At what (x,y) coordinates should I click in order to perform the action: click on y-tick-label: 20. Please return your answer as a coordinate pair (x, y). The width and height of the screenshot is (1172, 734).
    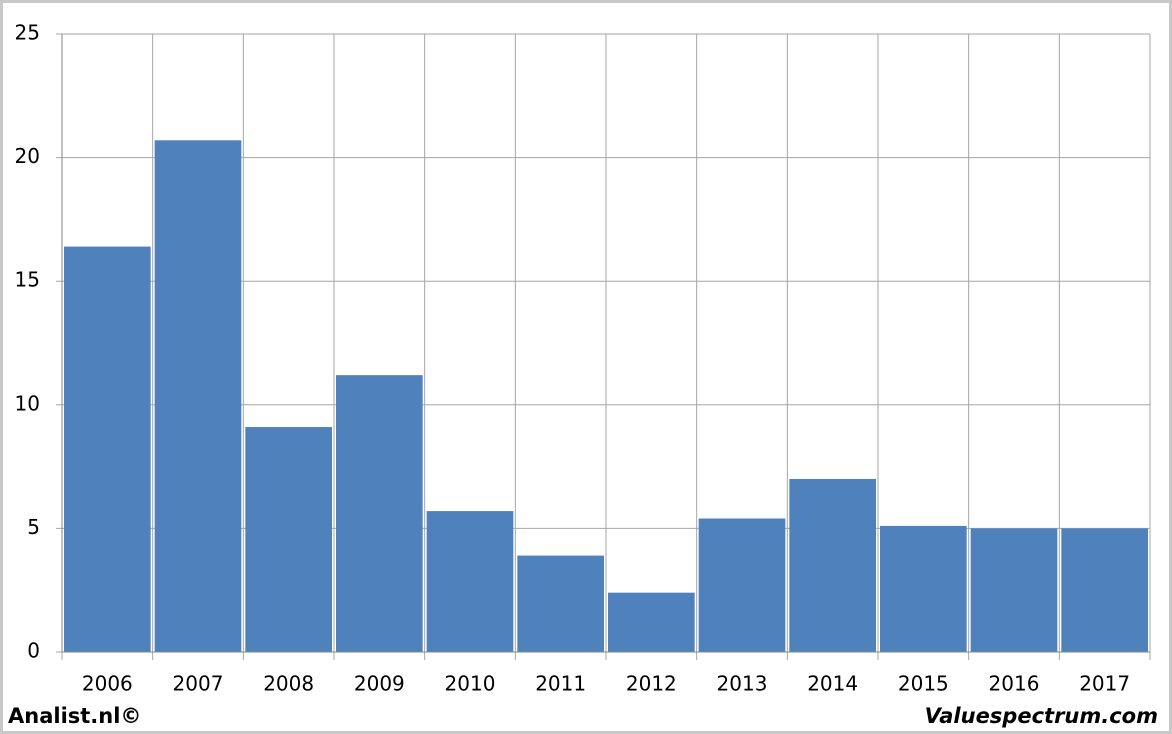
    Looking at the image, I should click on (27, 156).